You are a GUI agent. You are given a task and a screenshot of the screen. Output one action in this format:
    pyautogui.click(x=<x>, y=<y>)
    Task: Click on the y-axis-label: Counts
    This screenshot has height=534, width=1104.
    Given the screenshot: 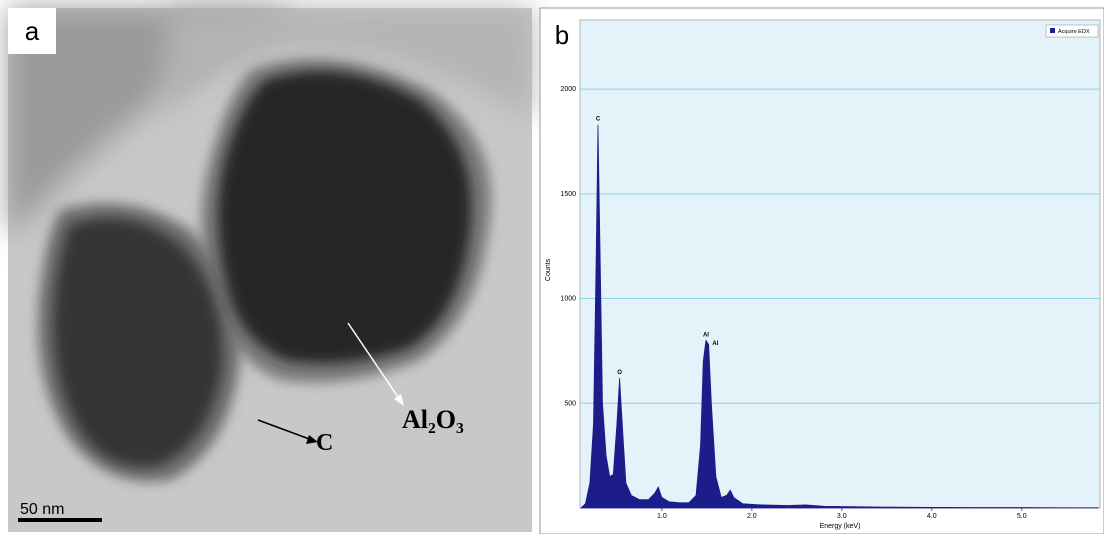 What is the action you would take?
    pyautogui.click(x=548, y=269)
    